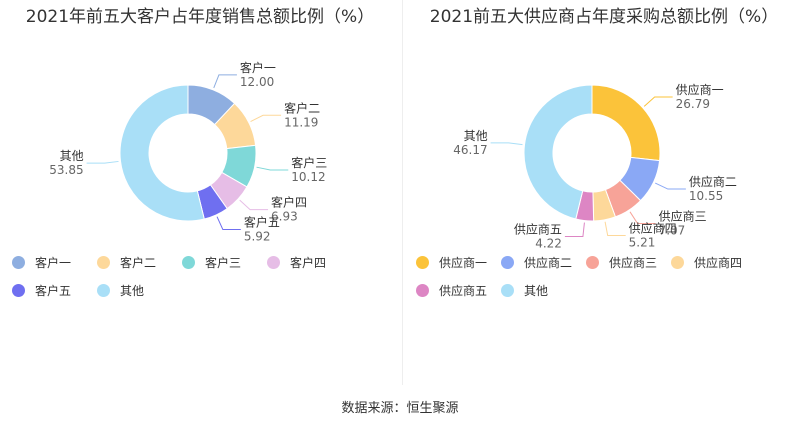 This screenshot has height=438, width=800. Describe the element at coordinates (200, 17) in the screenshot. I see `chart-title: 2021年前五大客户占年度销售总额比例（%）` at that location.